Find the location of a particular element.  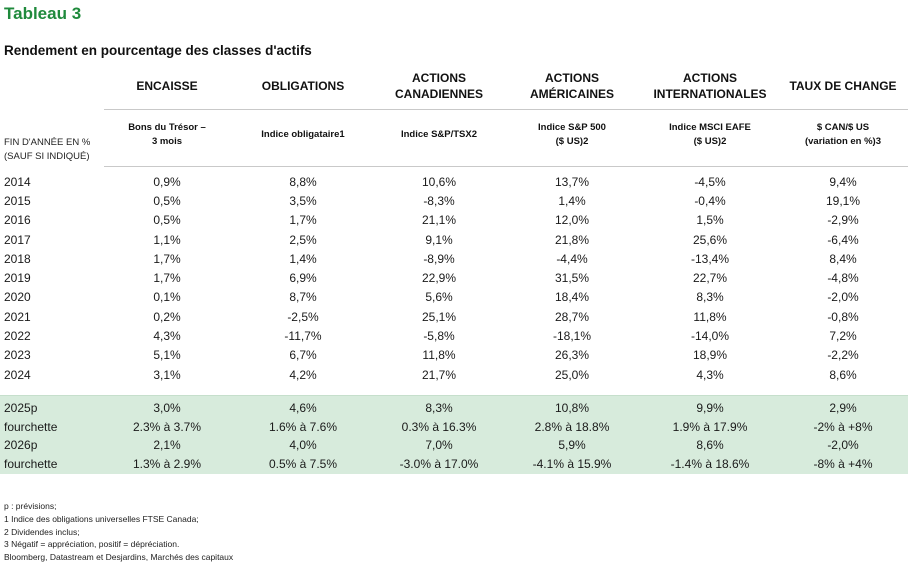

table-cell: -14,0% is located at coordinates (710, 336).